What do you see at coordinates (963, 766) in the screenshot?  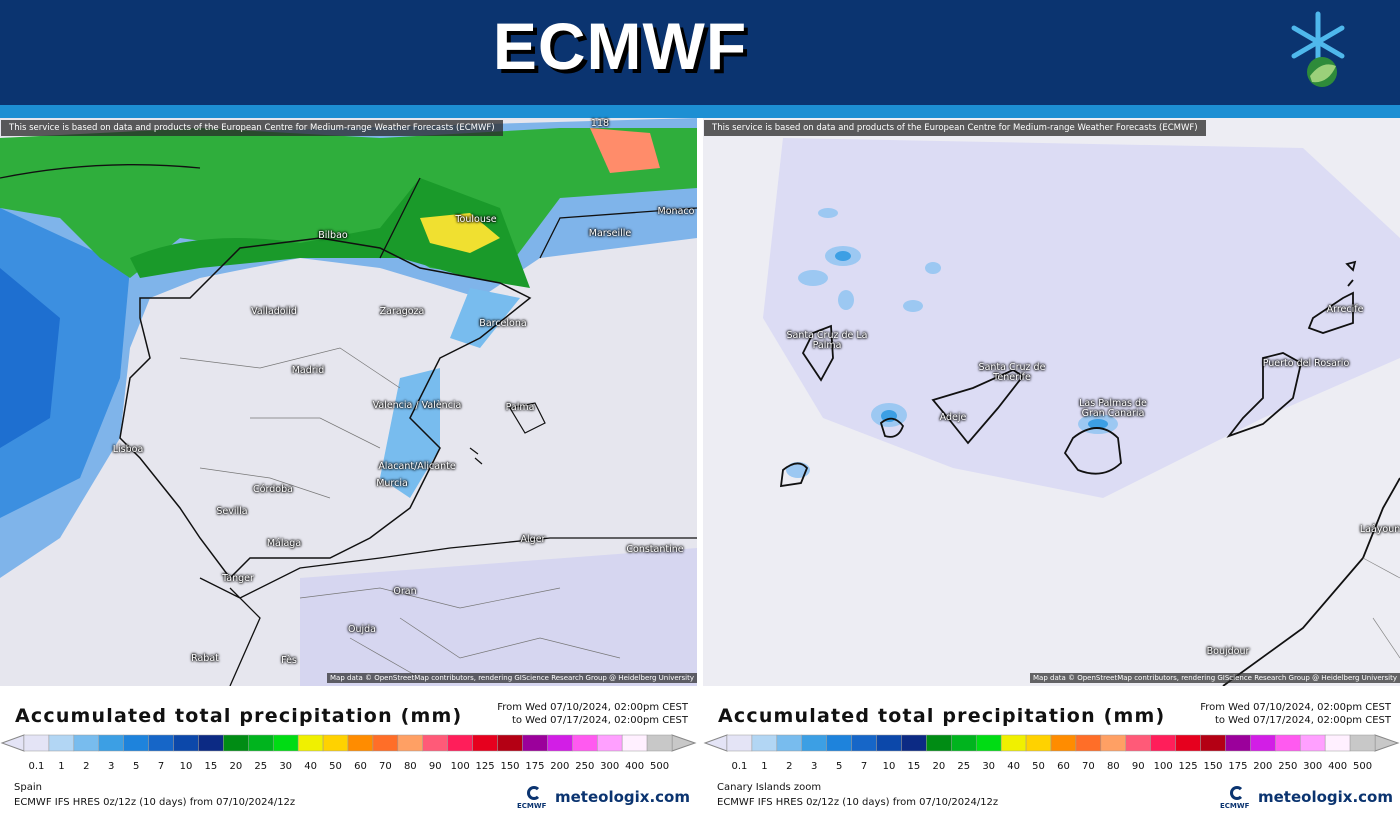 I see `scale-label: 25` at bounding box center [963, 766].